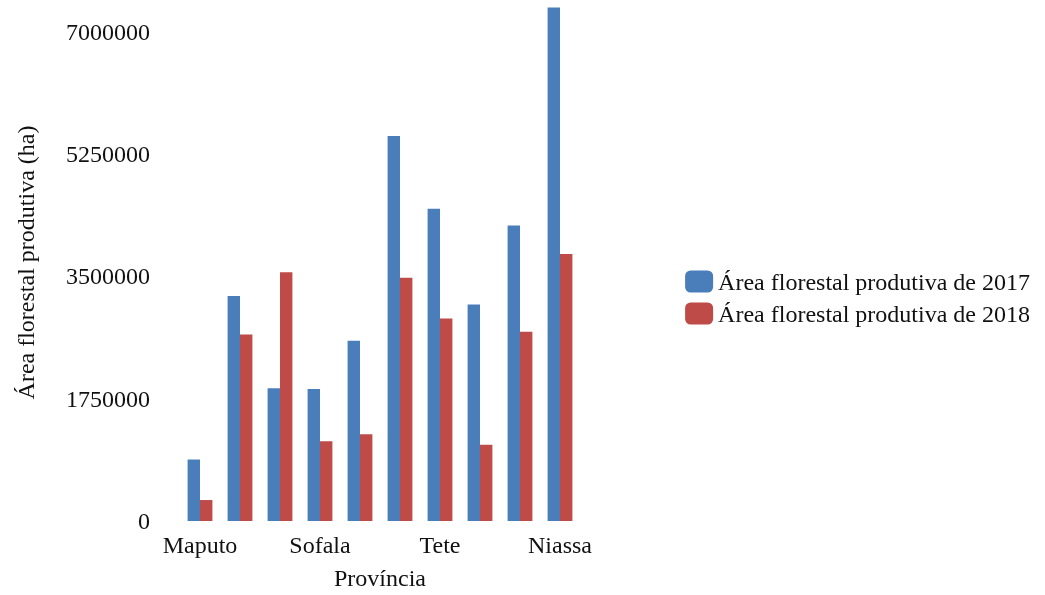 This screenshot has height=595, width=1045. What do you see at coordinates (108, 398) in the screenshot?
I see `y-tick-label: 1750000` at bounding box center [108, 398].